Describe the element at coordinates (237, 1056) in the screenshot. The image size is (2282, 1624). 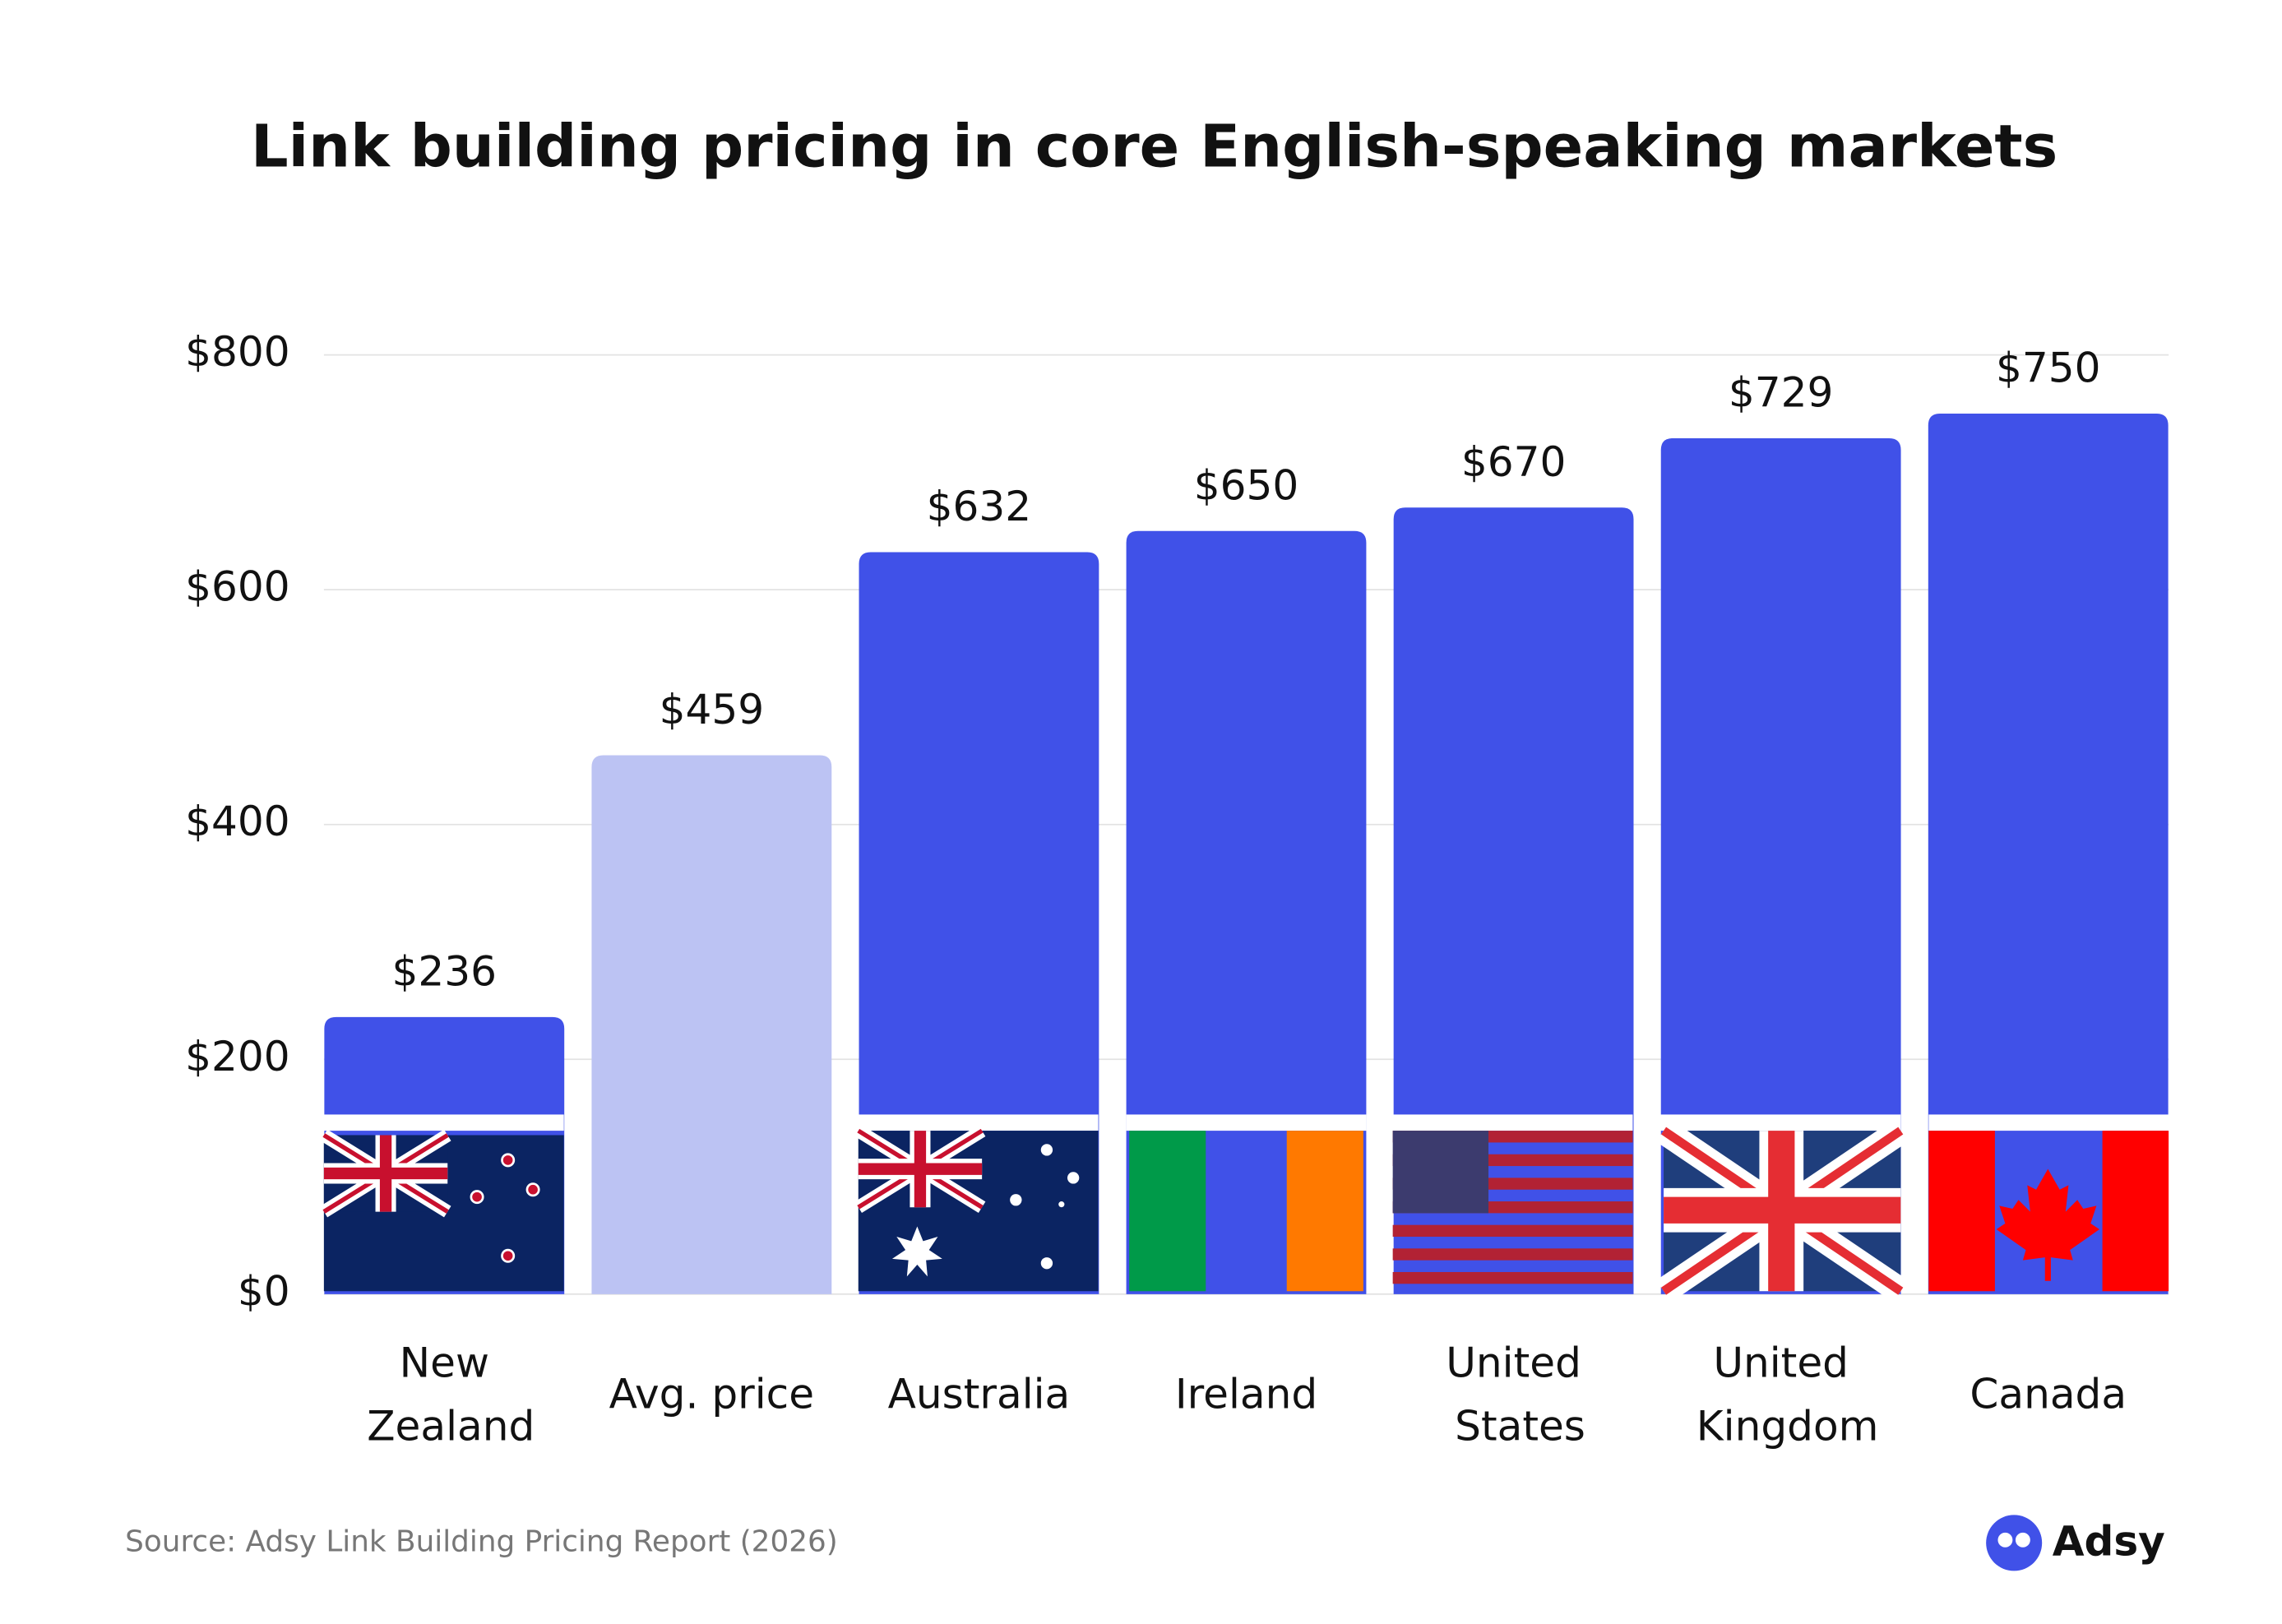
I see `y-tick-label: $200` at that location.